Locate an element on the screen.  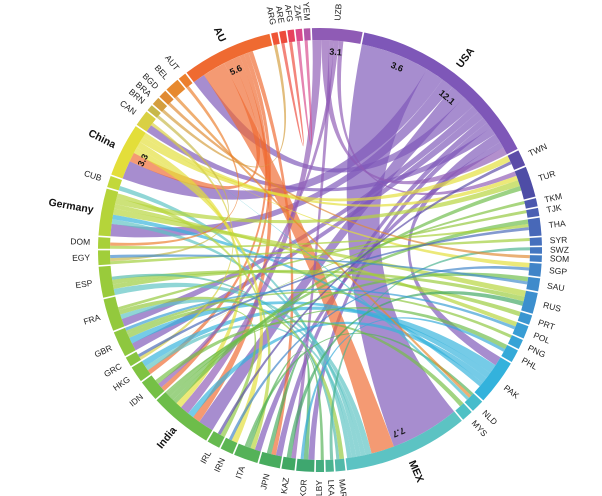
label-mar: MAR is located at coordinates (343, 487).